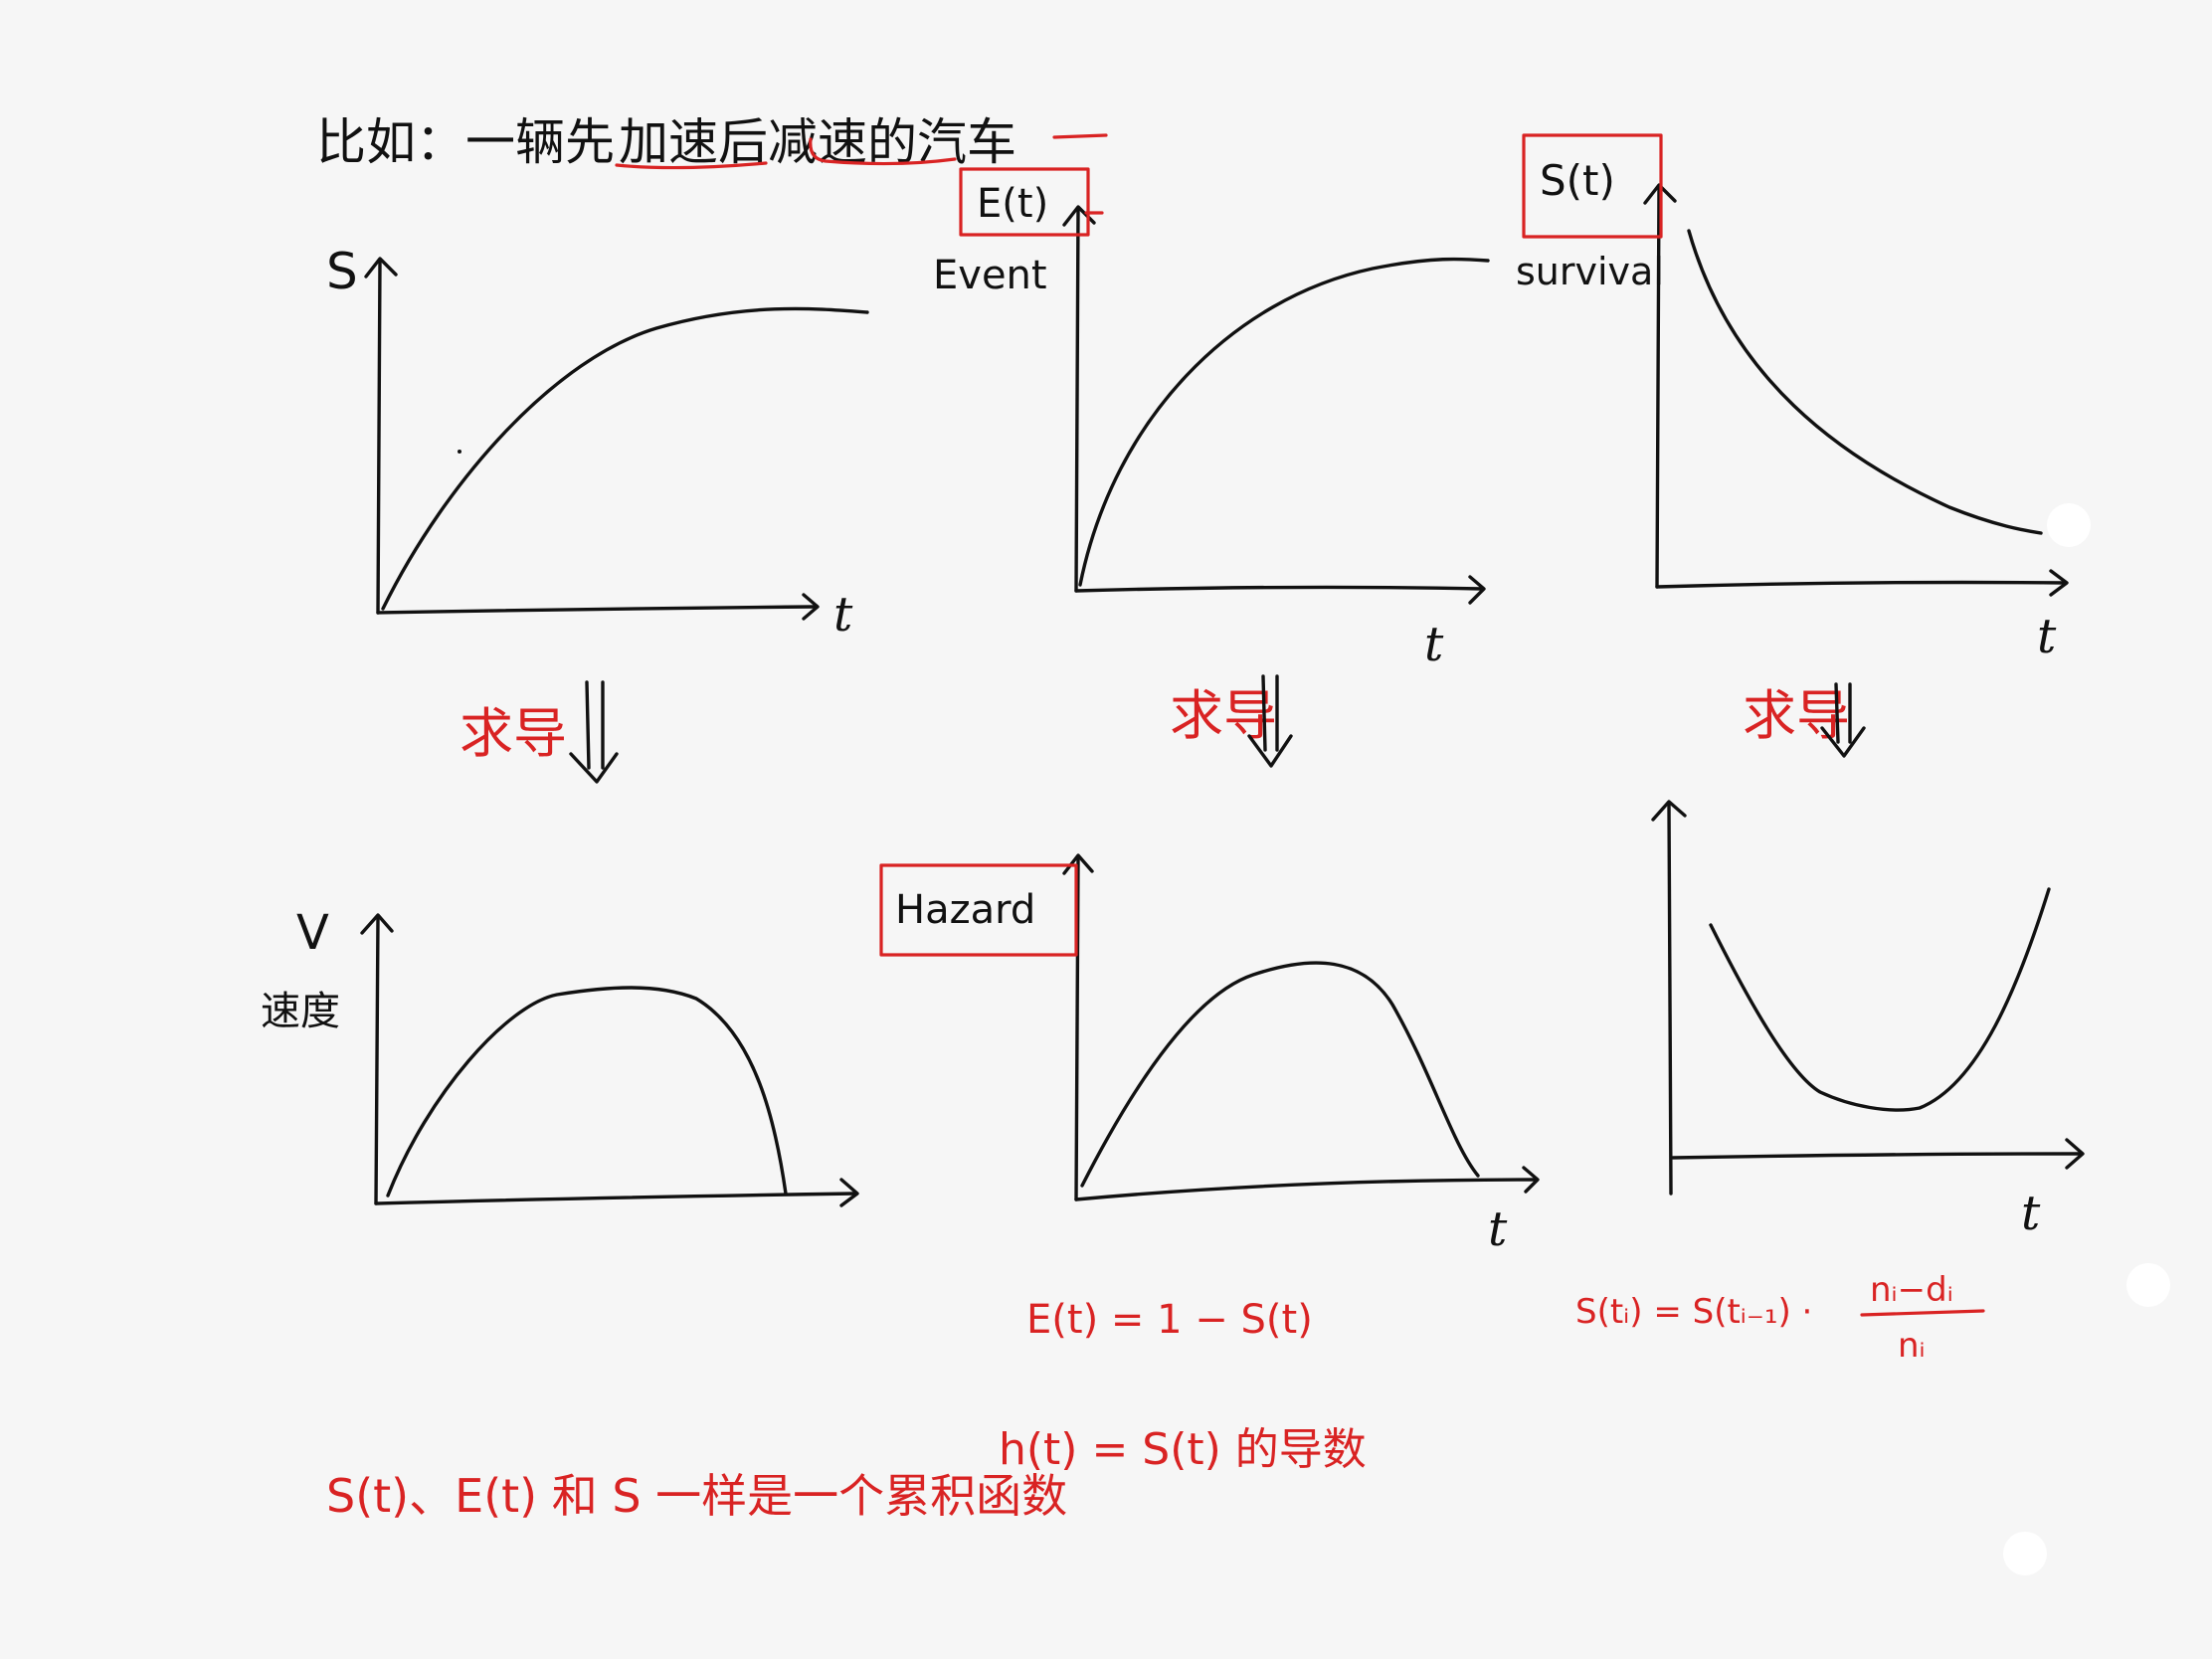  Describe the element at coordinates (1183, 1449) in the screenshot. I see `formula-hazard: h(t) = S(t) 的导数` at that location.